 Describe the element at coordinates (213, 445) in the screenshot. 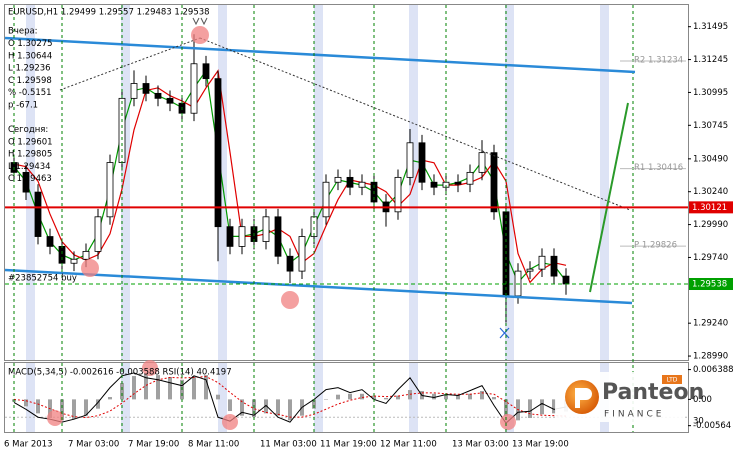

I see `x-tick-label: 8 Mar 11:00` at that location.